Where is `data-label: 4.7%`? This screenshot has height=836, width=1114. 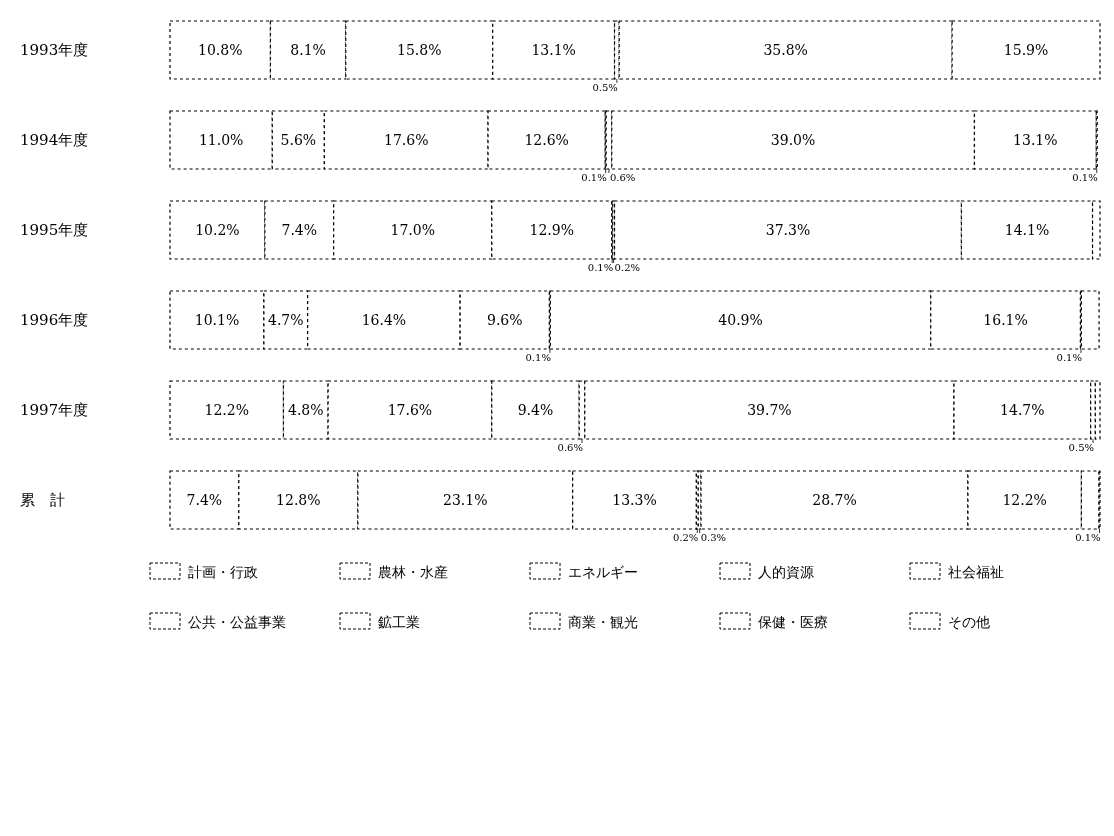
data-label: 4.7% is located at coordinates (286, 320).